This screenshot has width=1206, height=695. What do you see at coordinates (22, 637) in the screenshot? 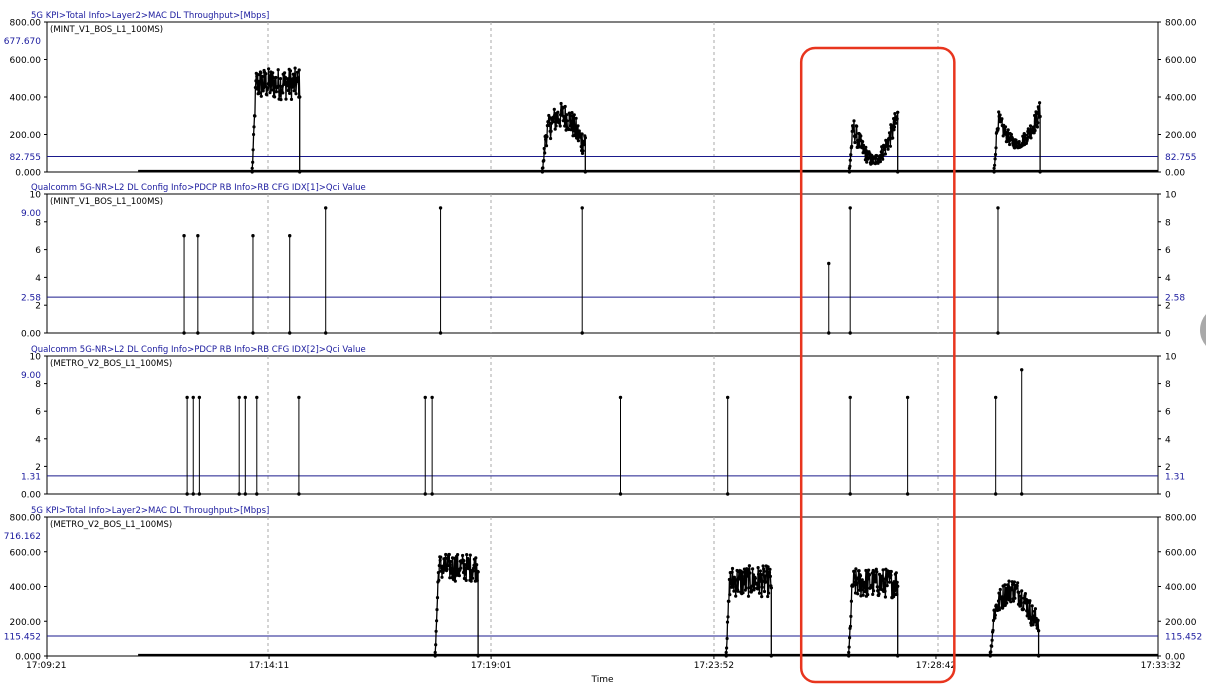
I see `reference-label-left: 115.452` at bounding box center [22, 637].